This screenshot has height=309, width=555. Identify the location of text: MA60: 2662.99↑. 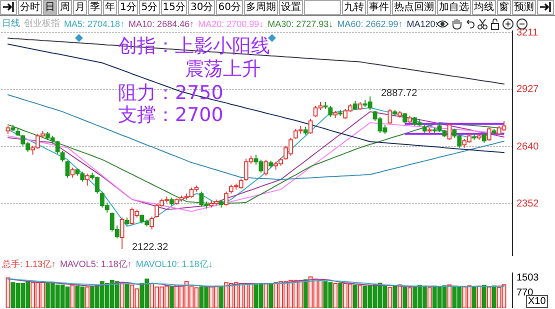
(370, 23).